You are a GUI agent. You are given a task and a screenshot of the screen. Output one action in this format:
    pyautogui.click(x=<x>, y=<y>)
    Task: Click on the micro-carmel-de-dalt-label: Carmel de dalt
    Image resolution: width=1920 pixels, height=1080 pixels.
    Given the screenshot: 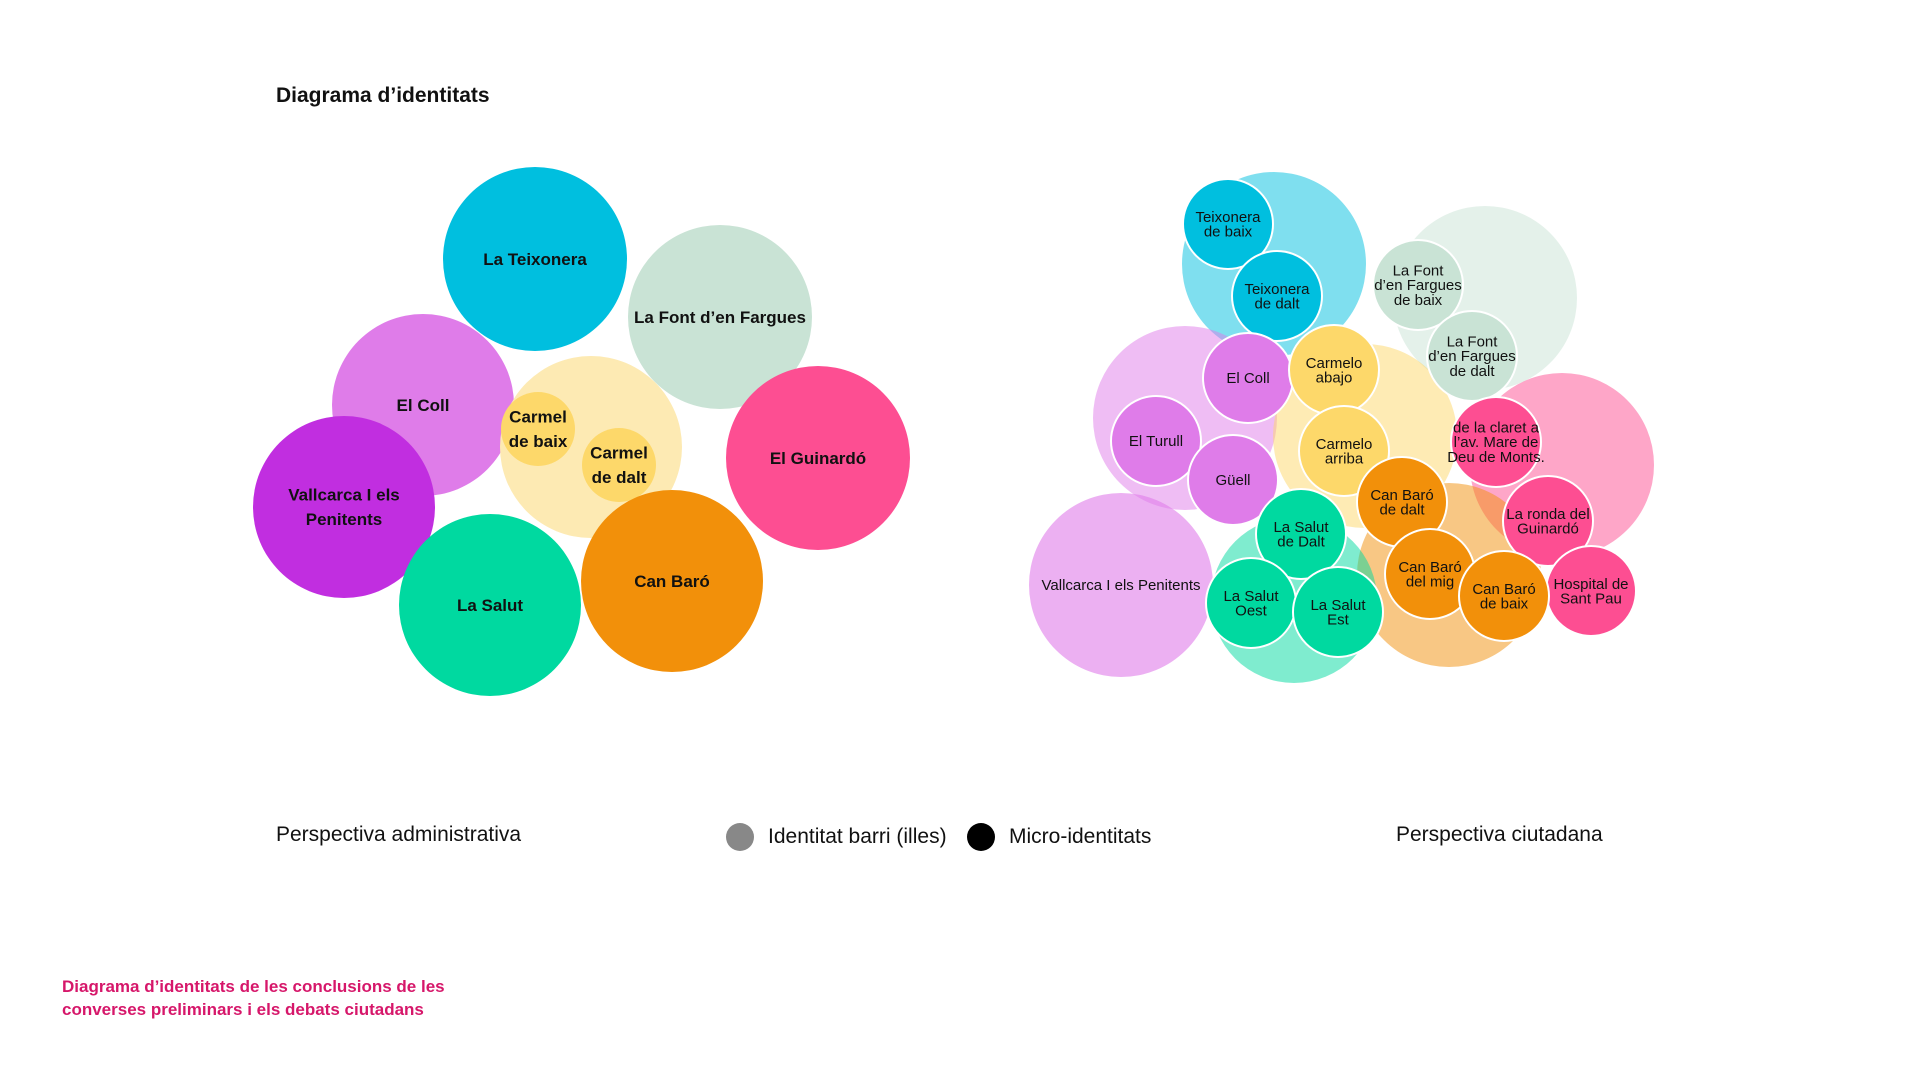 What is the action you would take?
    pyautogui.click(x=619, y=466)
    